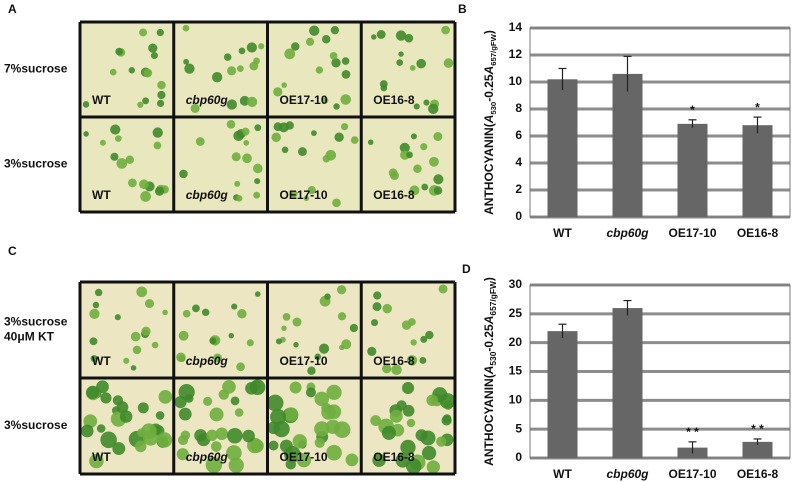 The image size is (798, 482). I want to click on y-tick-label: 30, so click(516, 284).